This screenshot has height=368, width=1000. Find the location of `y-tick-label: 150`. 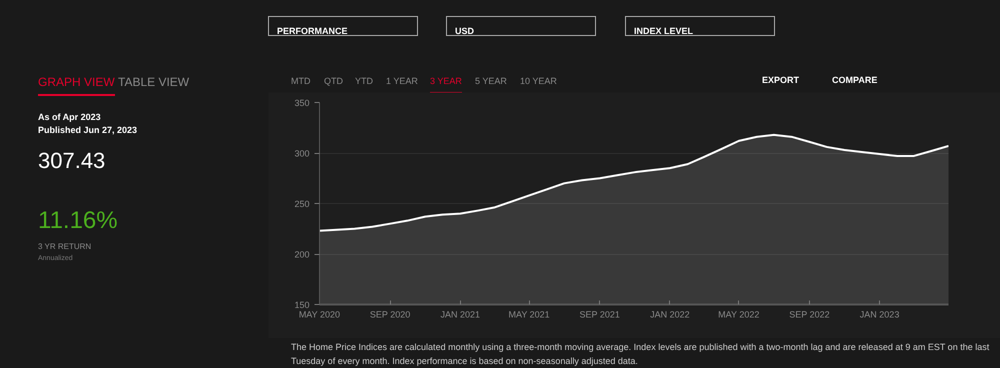

y-tick-label: 150 is located at coordinates (302, 305).